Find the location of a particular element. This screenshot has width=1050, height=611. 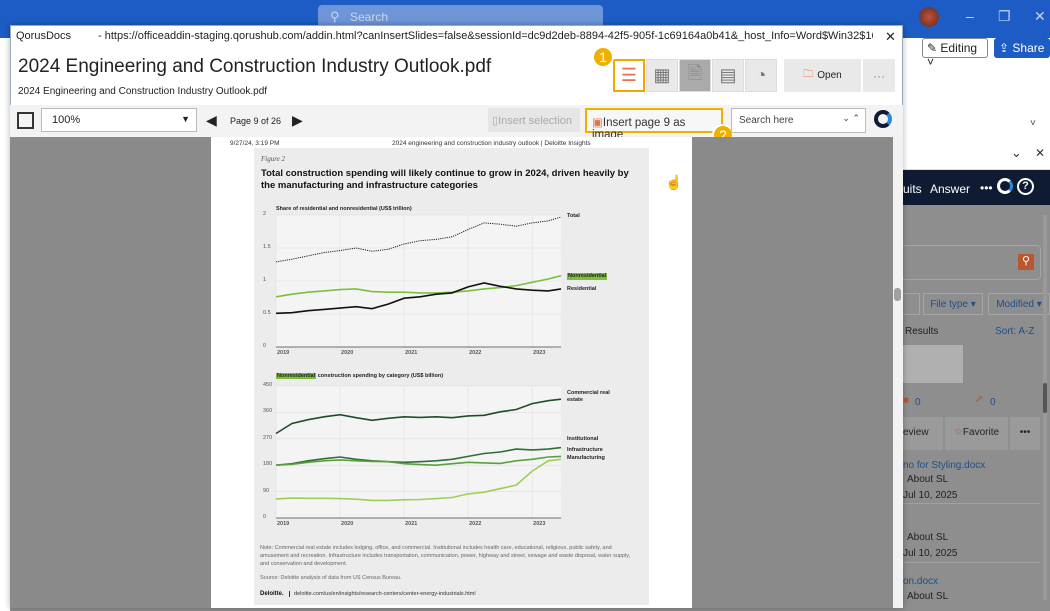

document-view-icon: ☰ is located at coordinates (629, 75).